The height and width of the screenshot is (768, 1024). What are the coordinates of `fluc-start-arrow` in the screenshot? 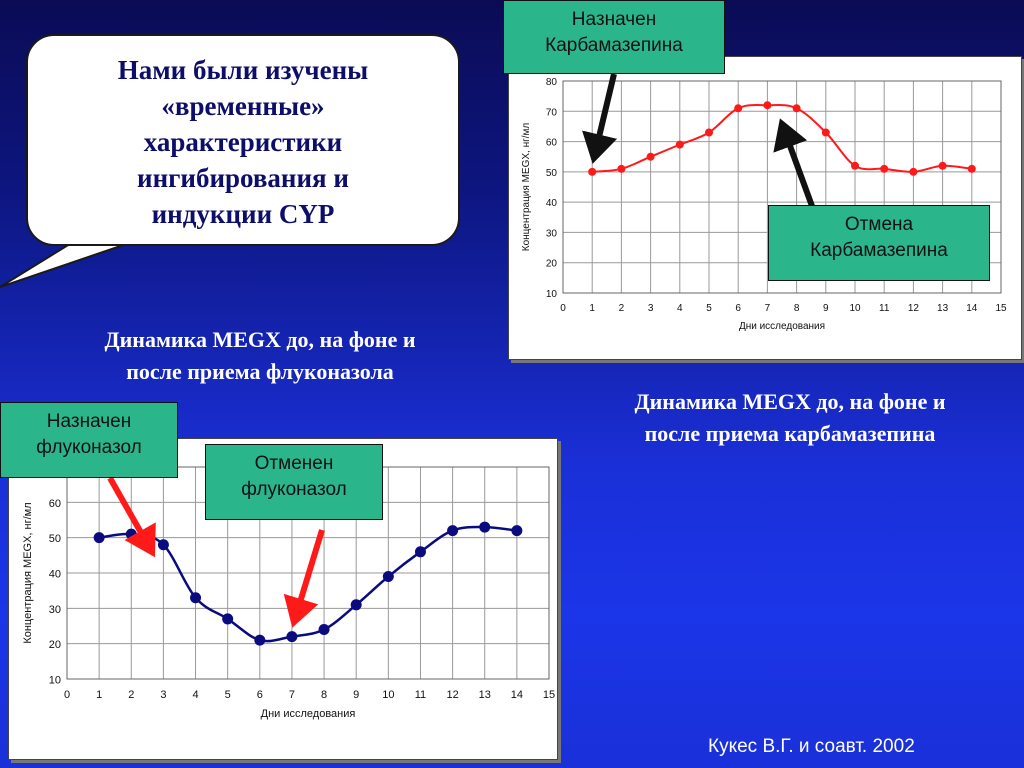 It's located at (131, 517).